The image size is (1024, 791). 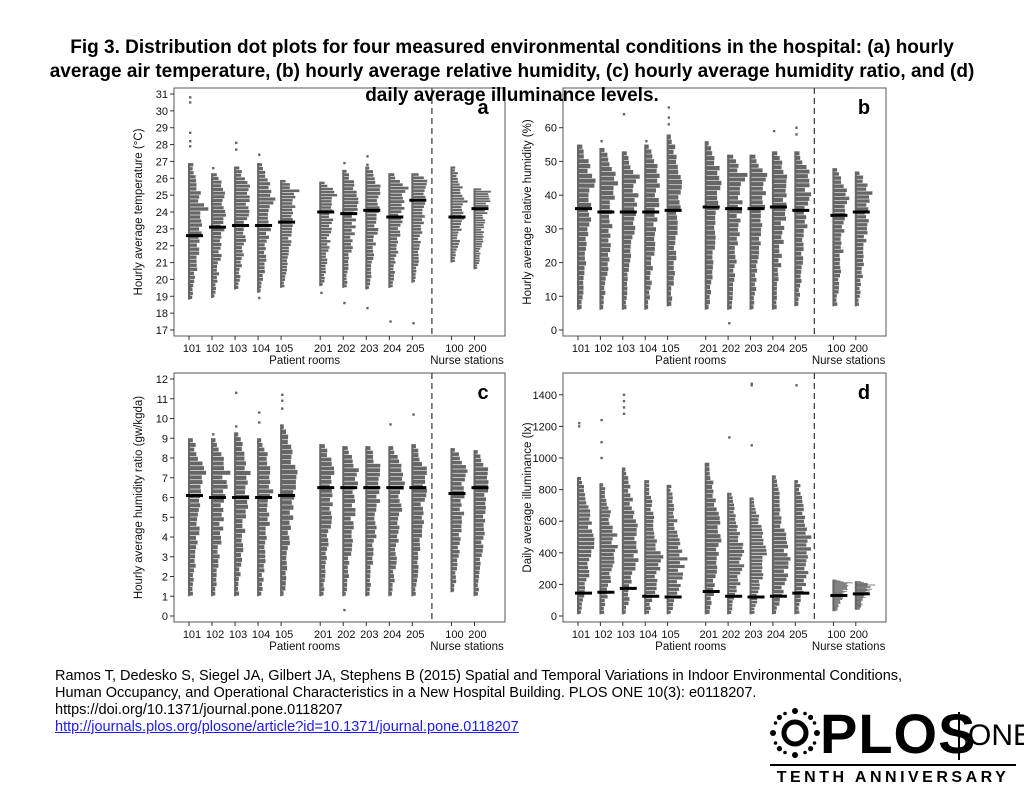 I want to click on x-tick-label: 200, so click(x=477, y=635).